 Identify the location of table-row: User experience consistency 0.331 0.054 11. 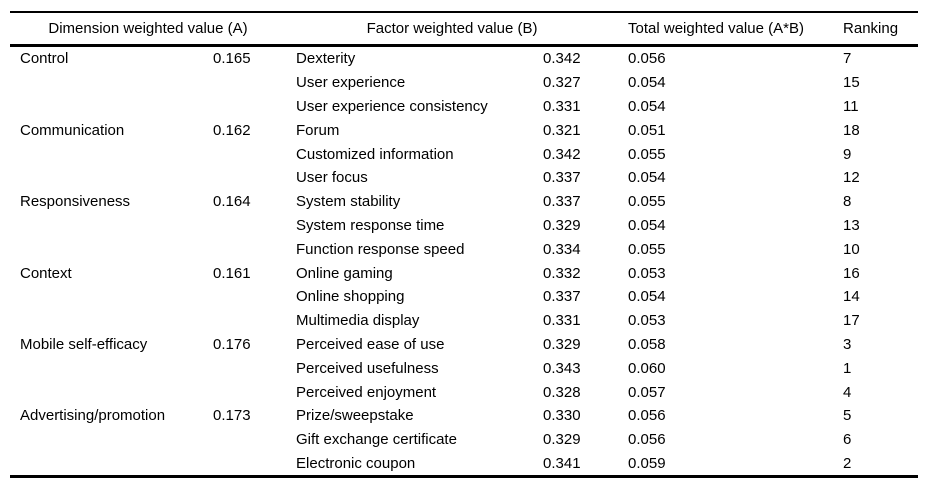
(464, 107).